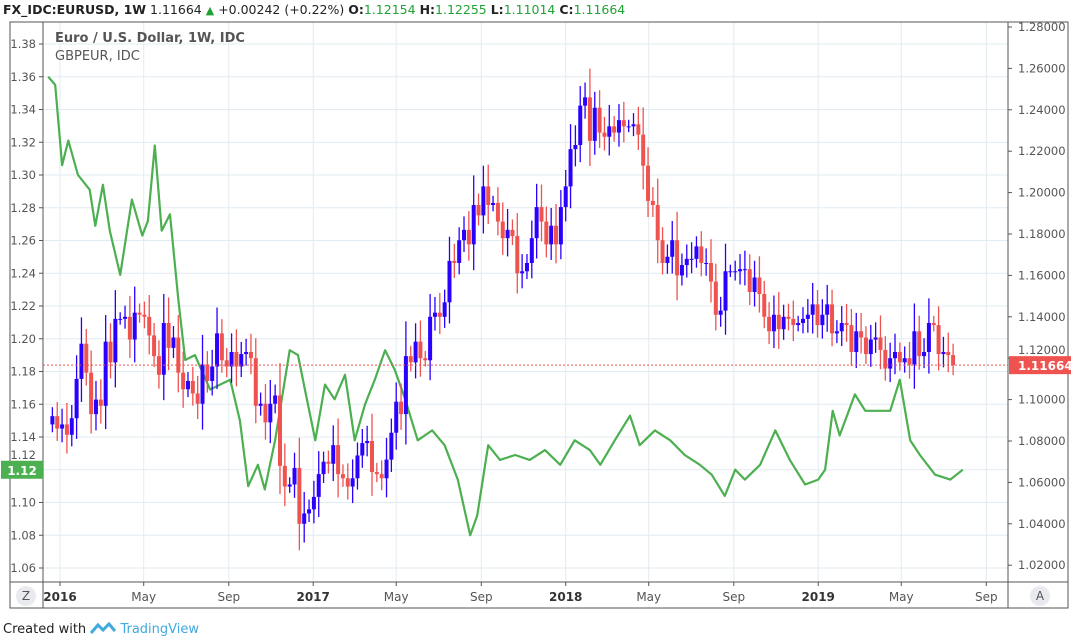  What do you see at coordinates (22, 471) in the screenshot?
I see `compare-value-badge-text: 1.12` at bounding box center [22, 471].